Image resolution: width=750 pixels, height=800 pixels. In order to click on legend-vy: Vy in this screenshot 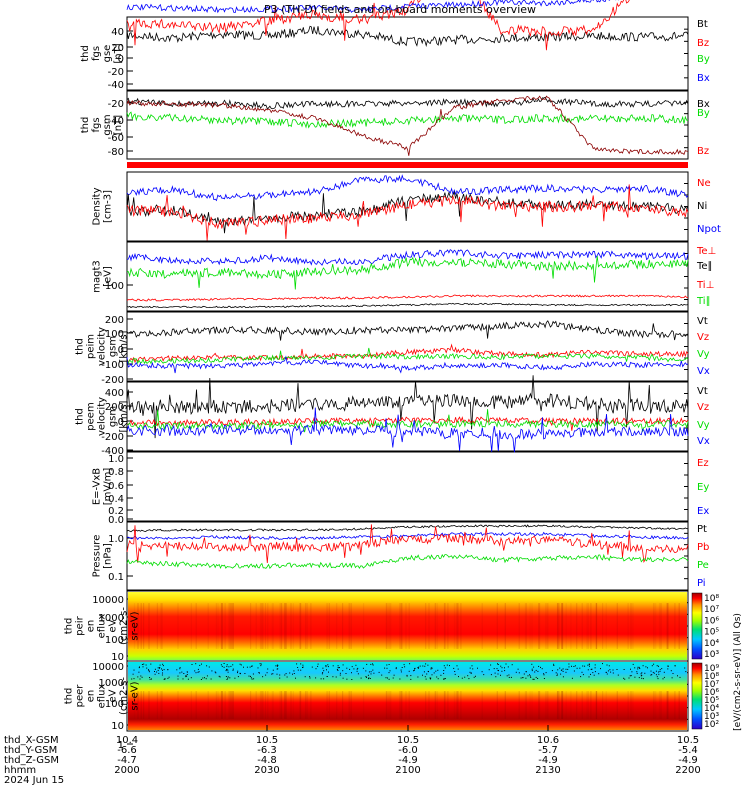, I will do `click(703, 425)`.